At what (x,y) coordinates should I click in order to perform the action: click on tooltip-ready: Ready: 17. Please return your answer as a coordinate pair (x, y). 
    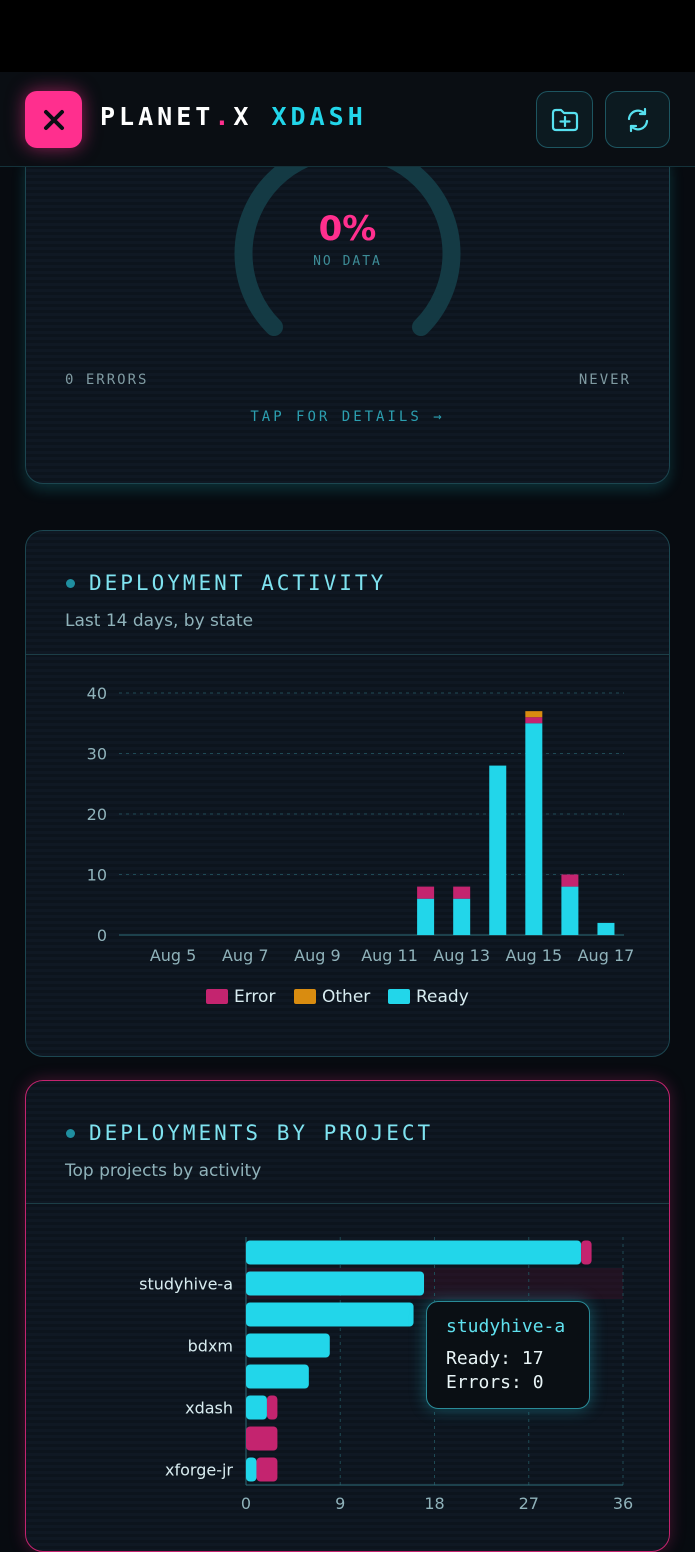
    Looking at the image, I should click on (495, 1358).